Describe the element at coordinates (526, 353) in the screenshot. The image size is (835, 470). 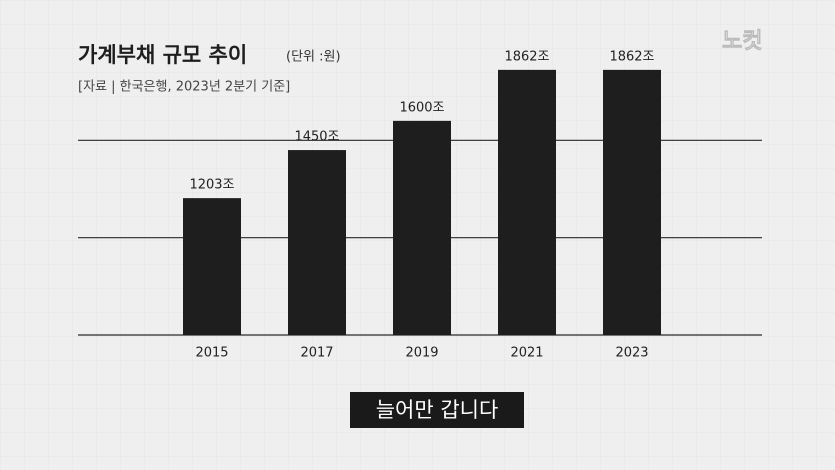
I see `x-tick-label: 2021` at that location.